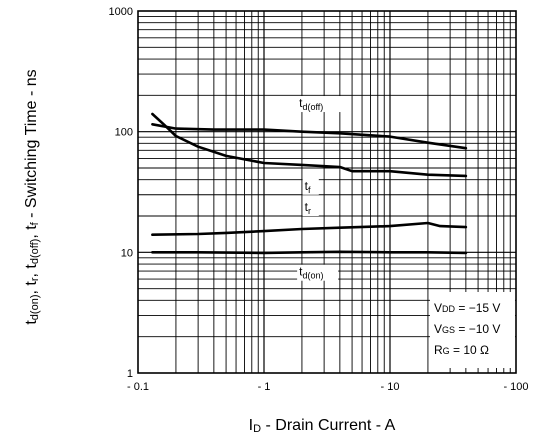  What do you see at coordinates (124, 133) in the screenshot?
I see `y-tick-label: 100` at bounding box center [124, 133].